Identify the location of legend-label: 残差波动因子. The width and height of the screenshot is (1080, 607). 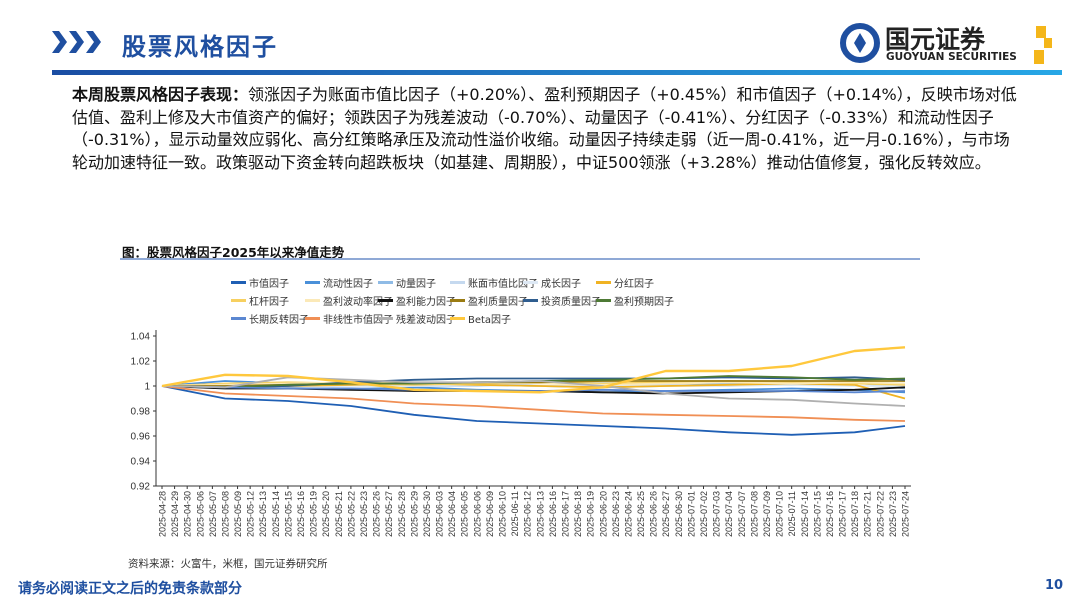
(426, 320).